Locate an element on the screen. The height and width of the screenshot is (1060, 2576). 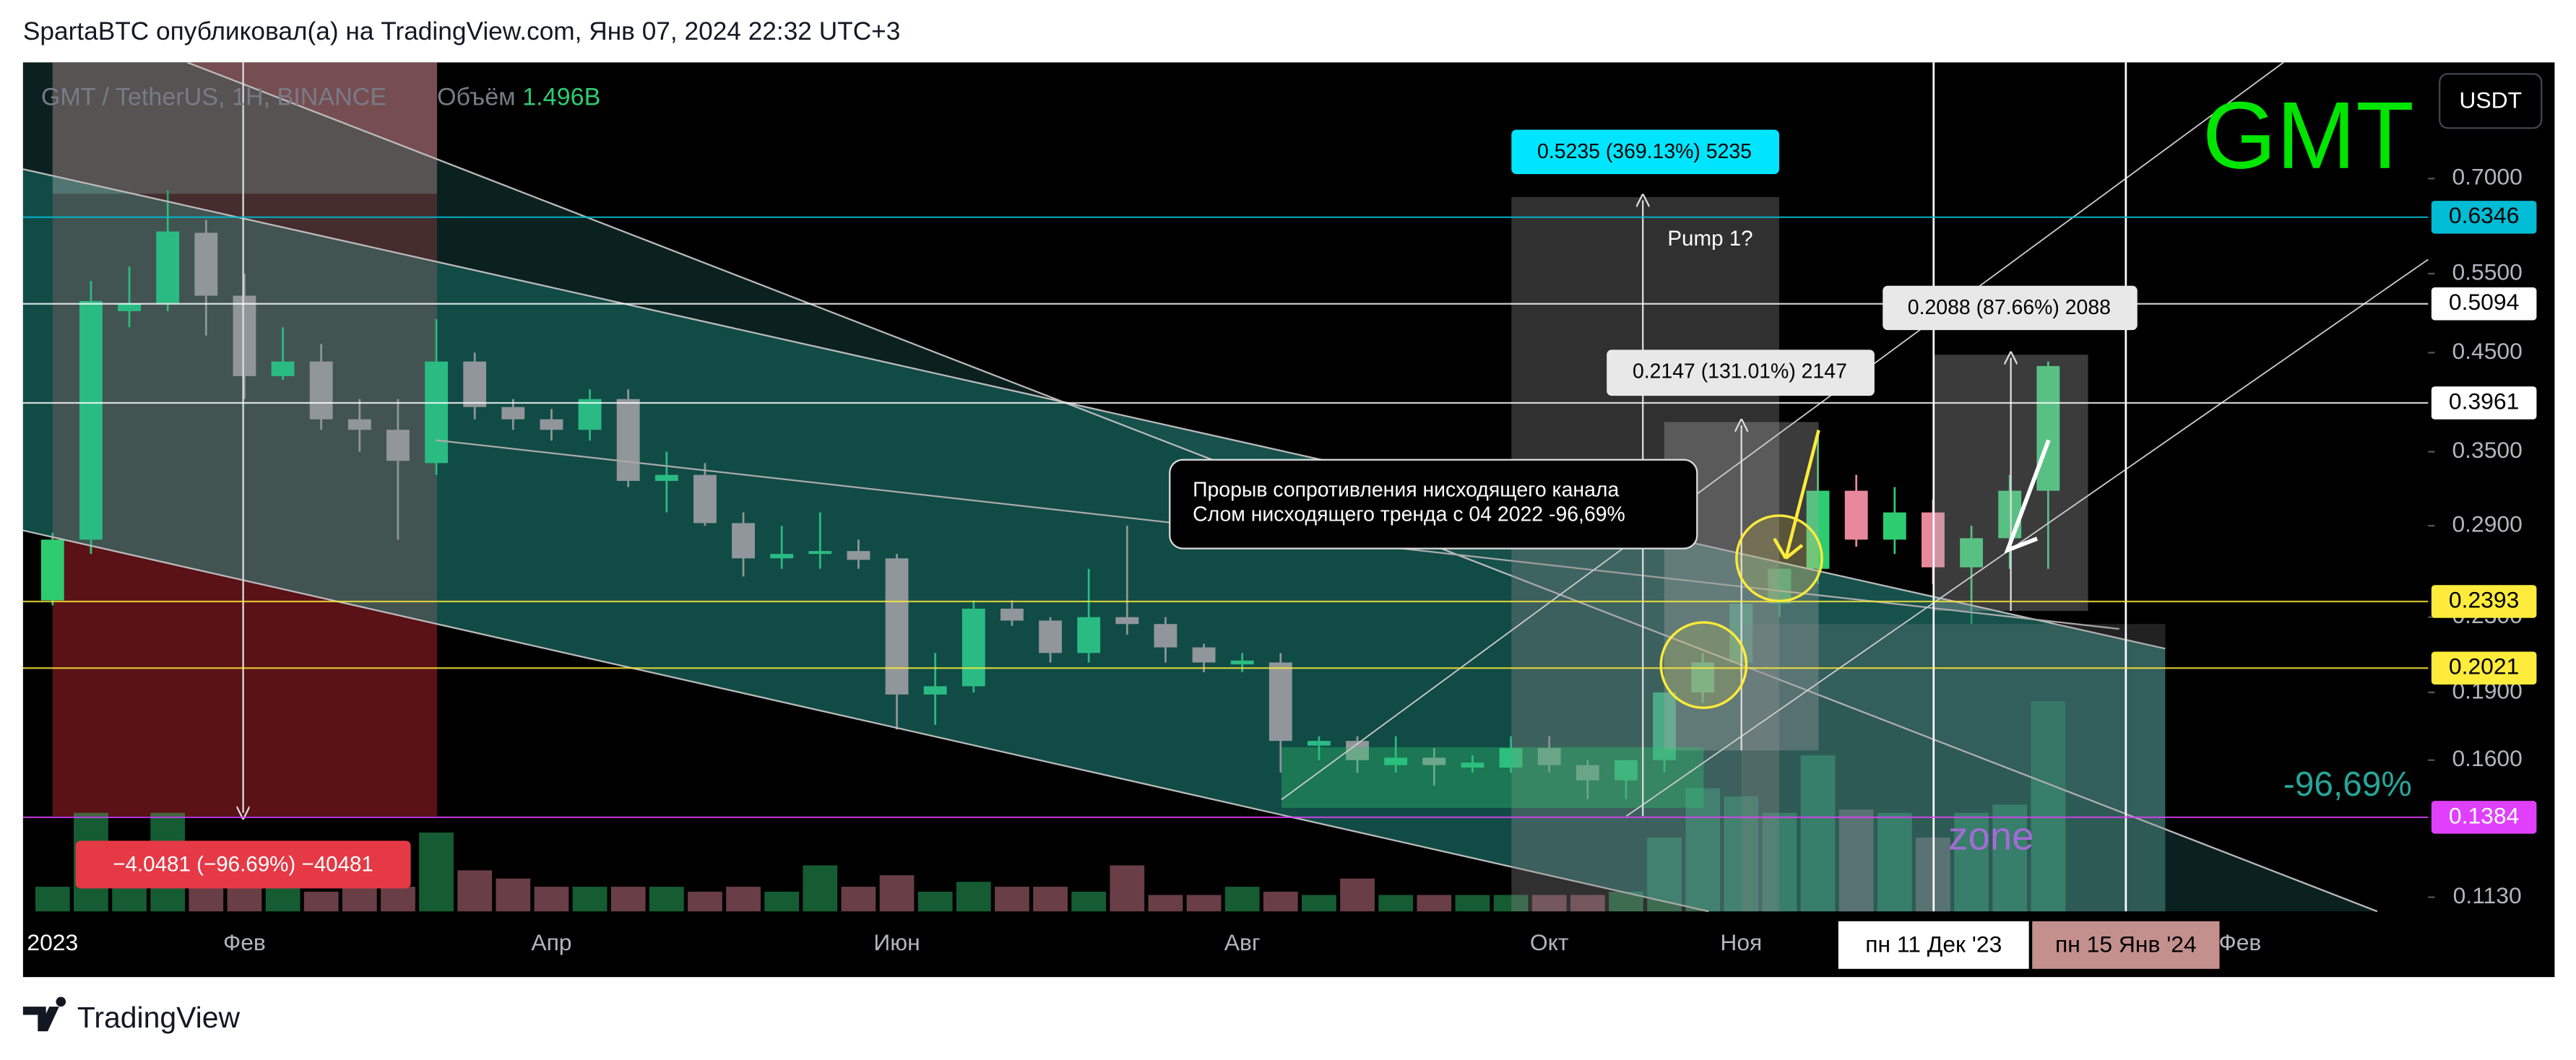
white-arrow is located at coordinates (2027, 496).